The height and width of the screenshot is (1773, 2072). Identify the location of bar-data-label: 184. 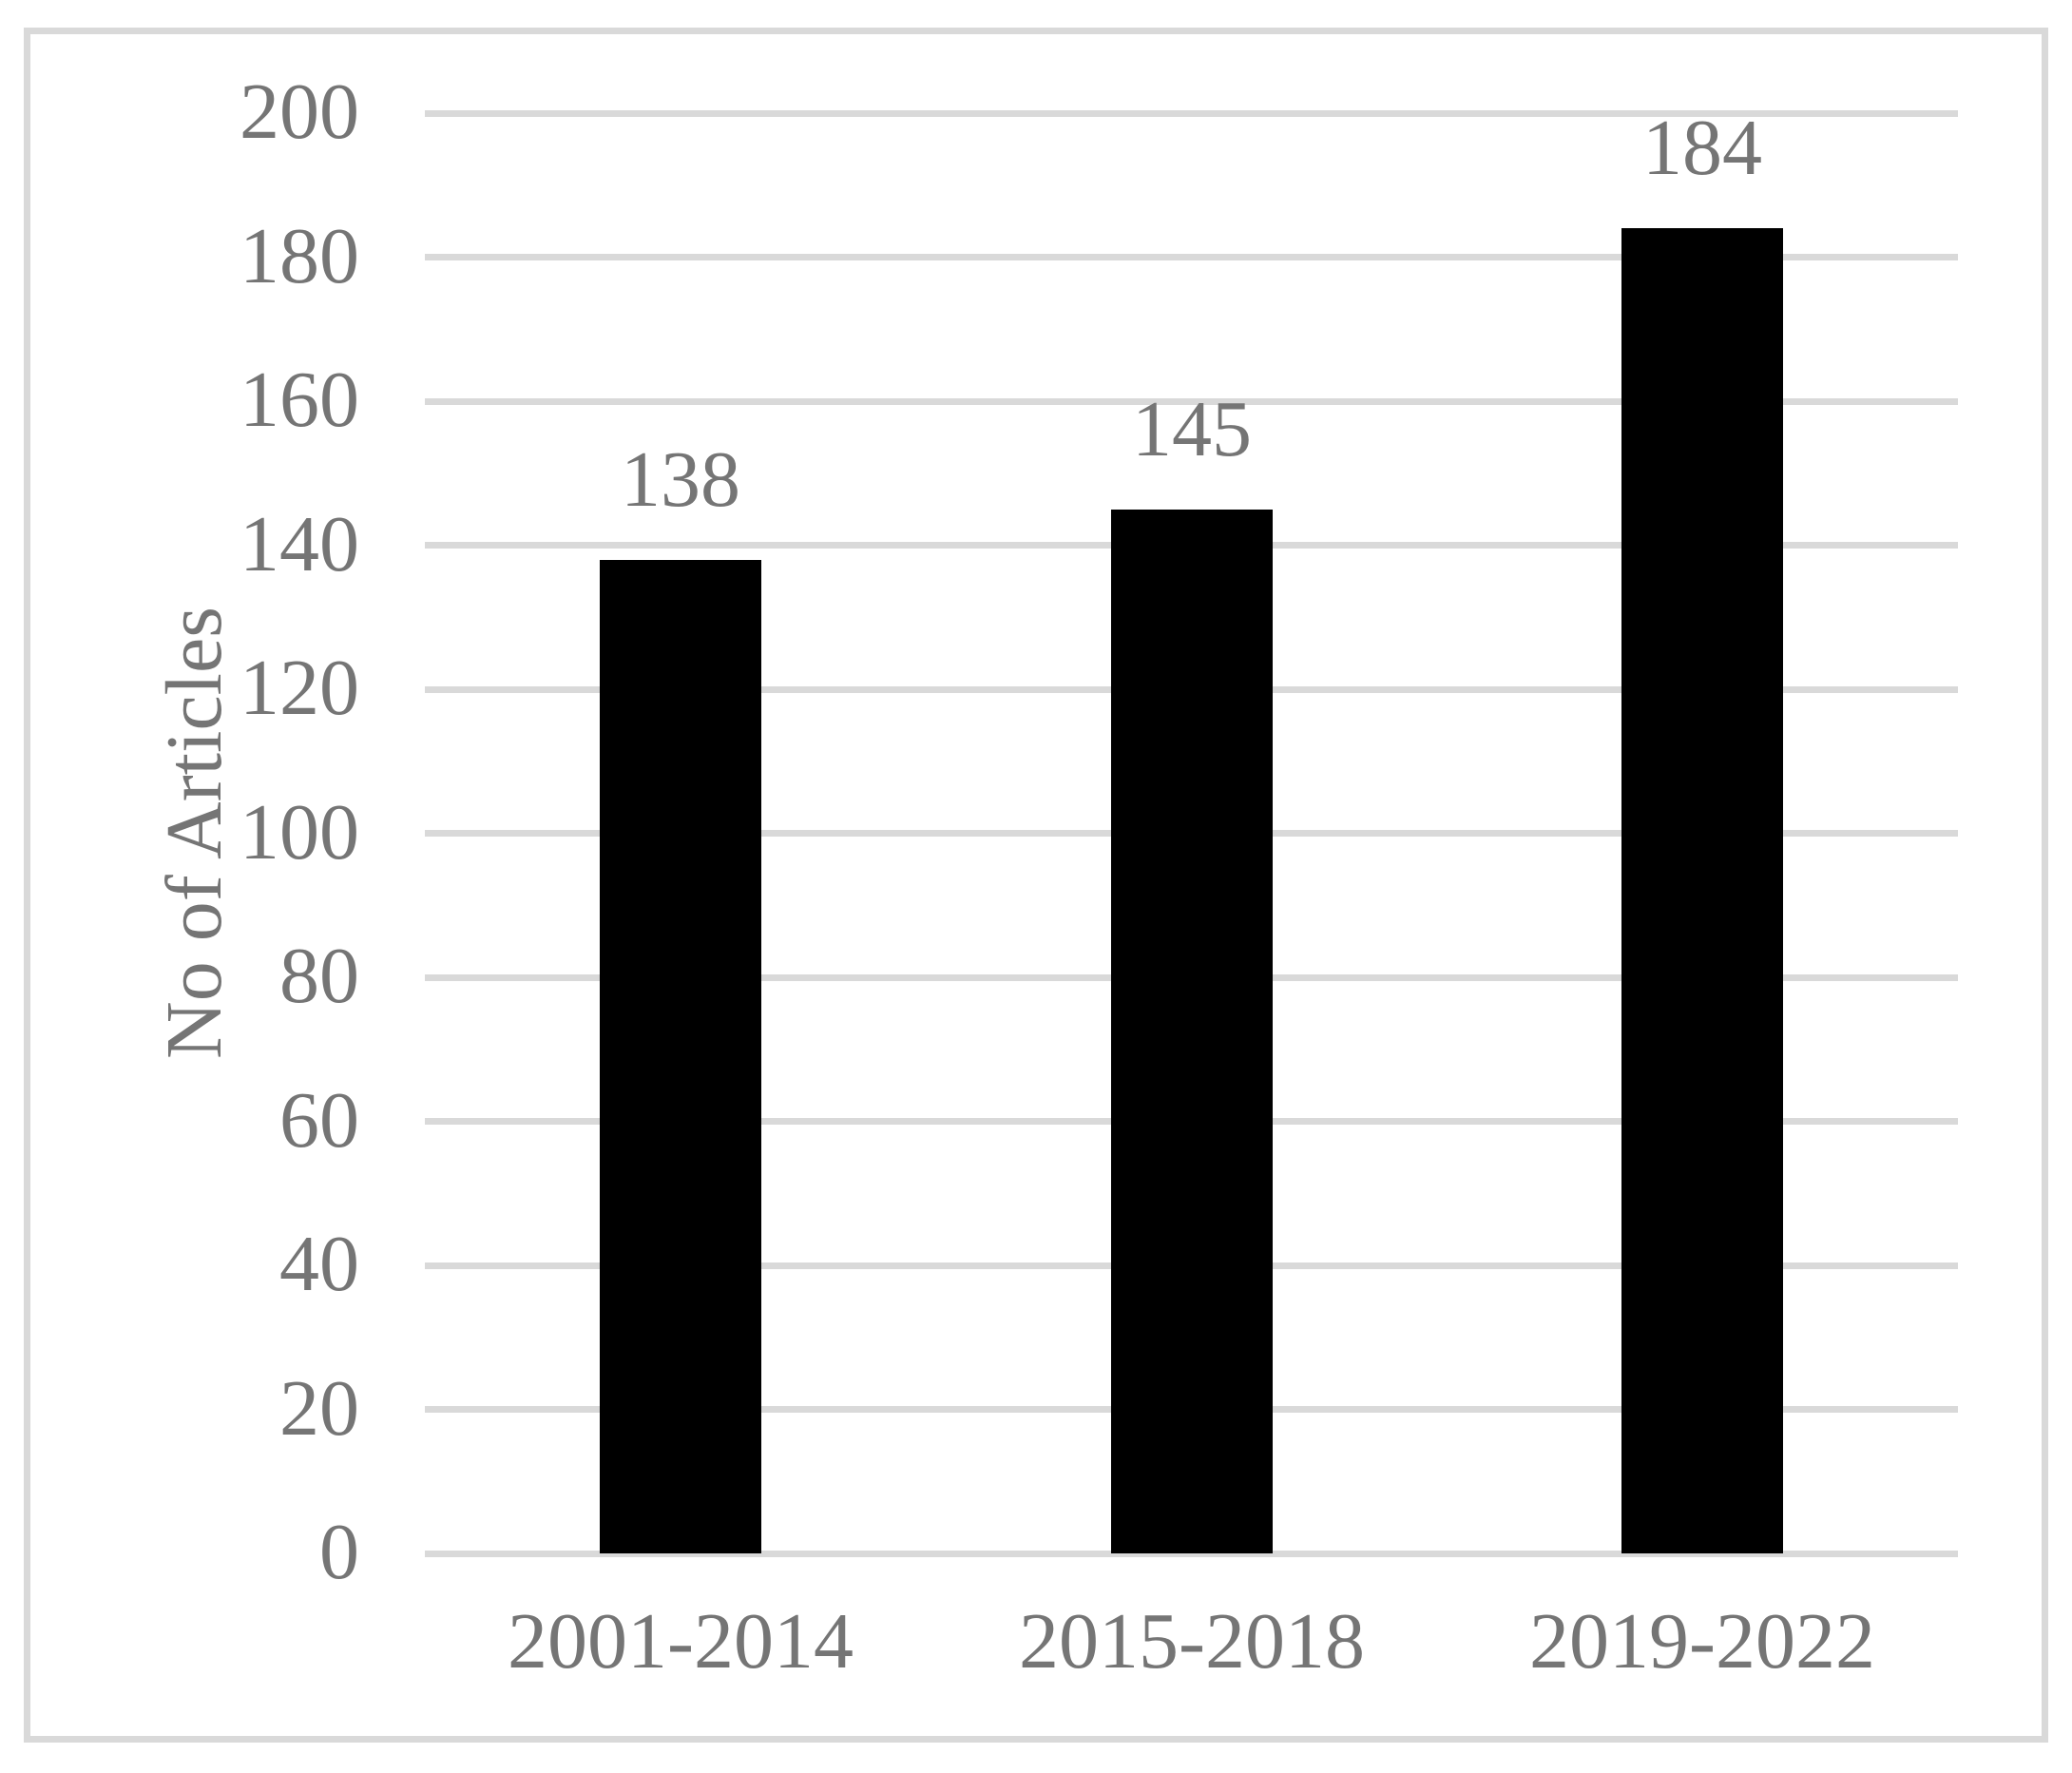
(1702, 148).